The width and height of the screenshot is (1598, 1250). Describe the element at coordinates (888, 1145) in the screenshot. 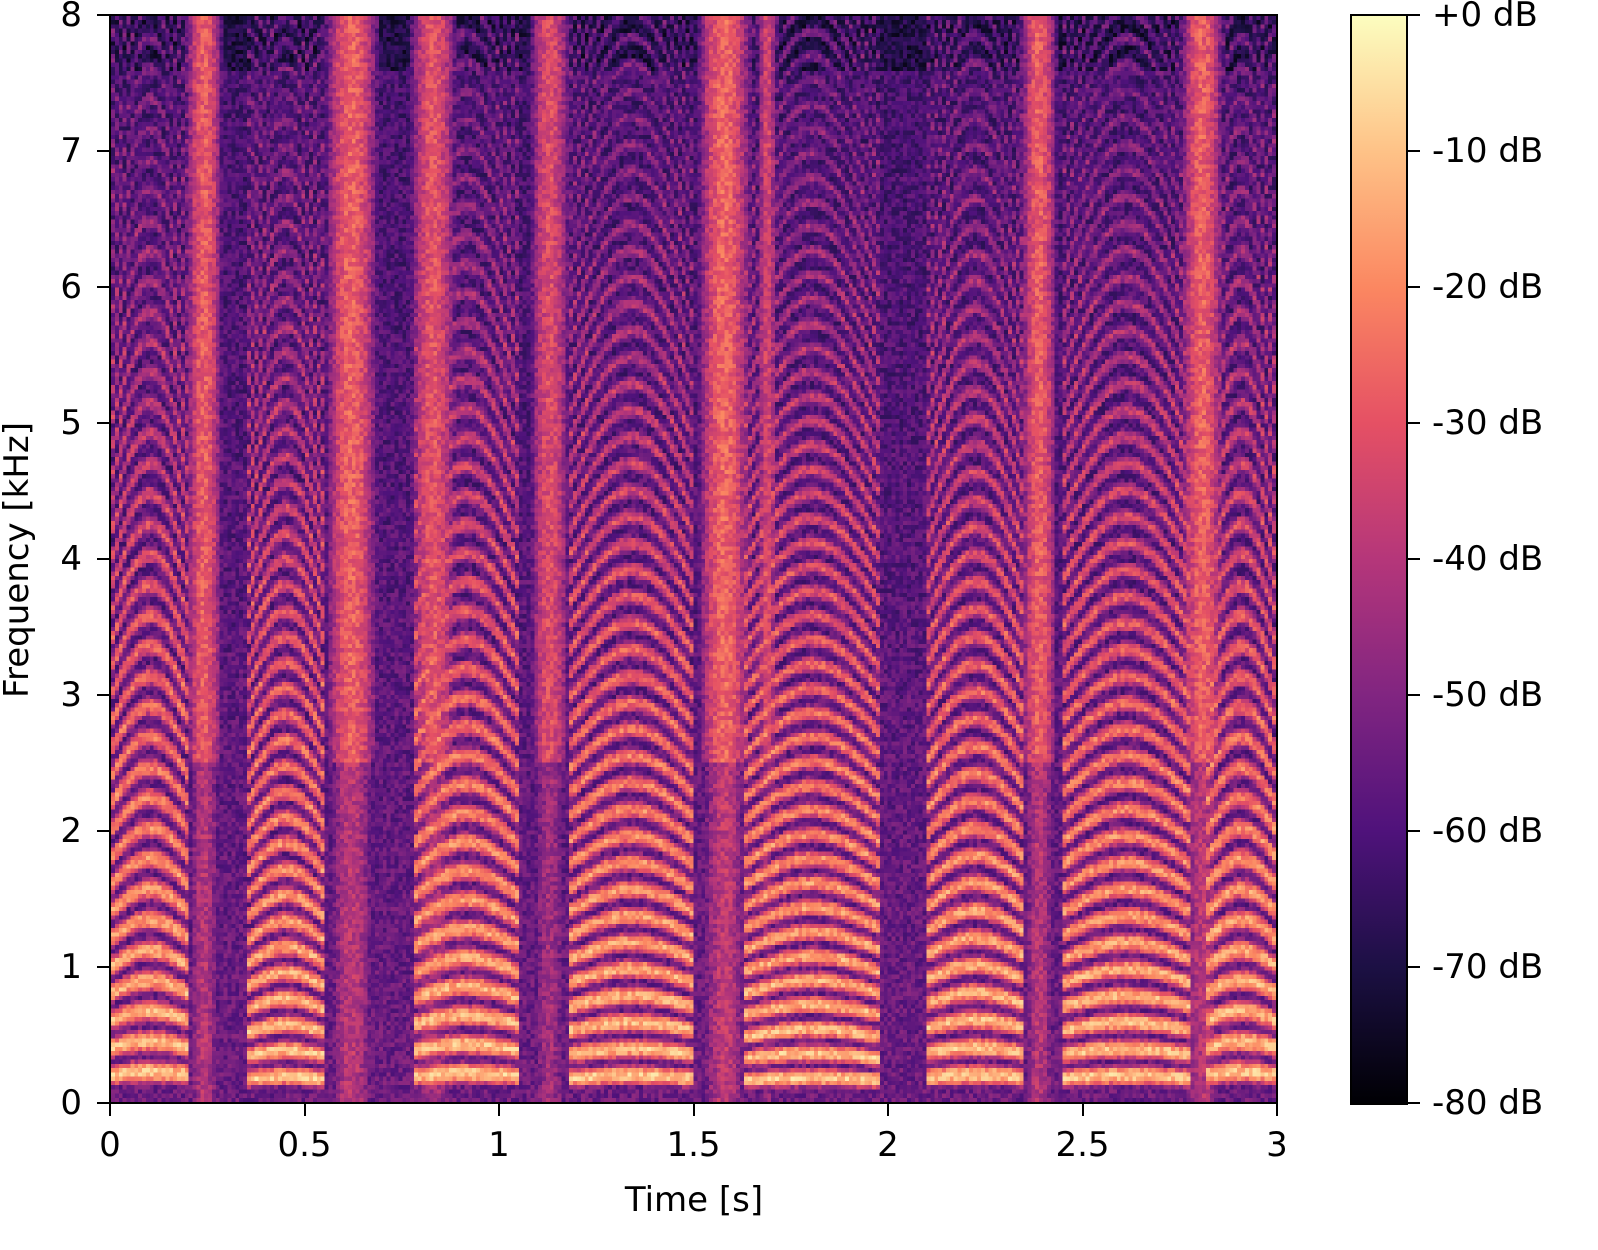

I see `x-tick-label: 2` at that location.